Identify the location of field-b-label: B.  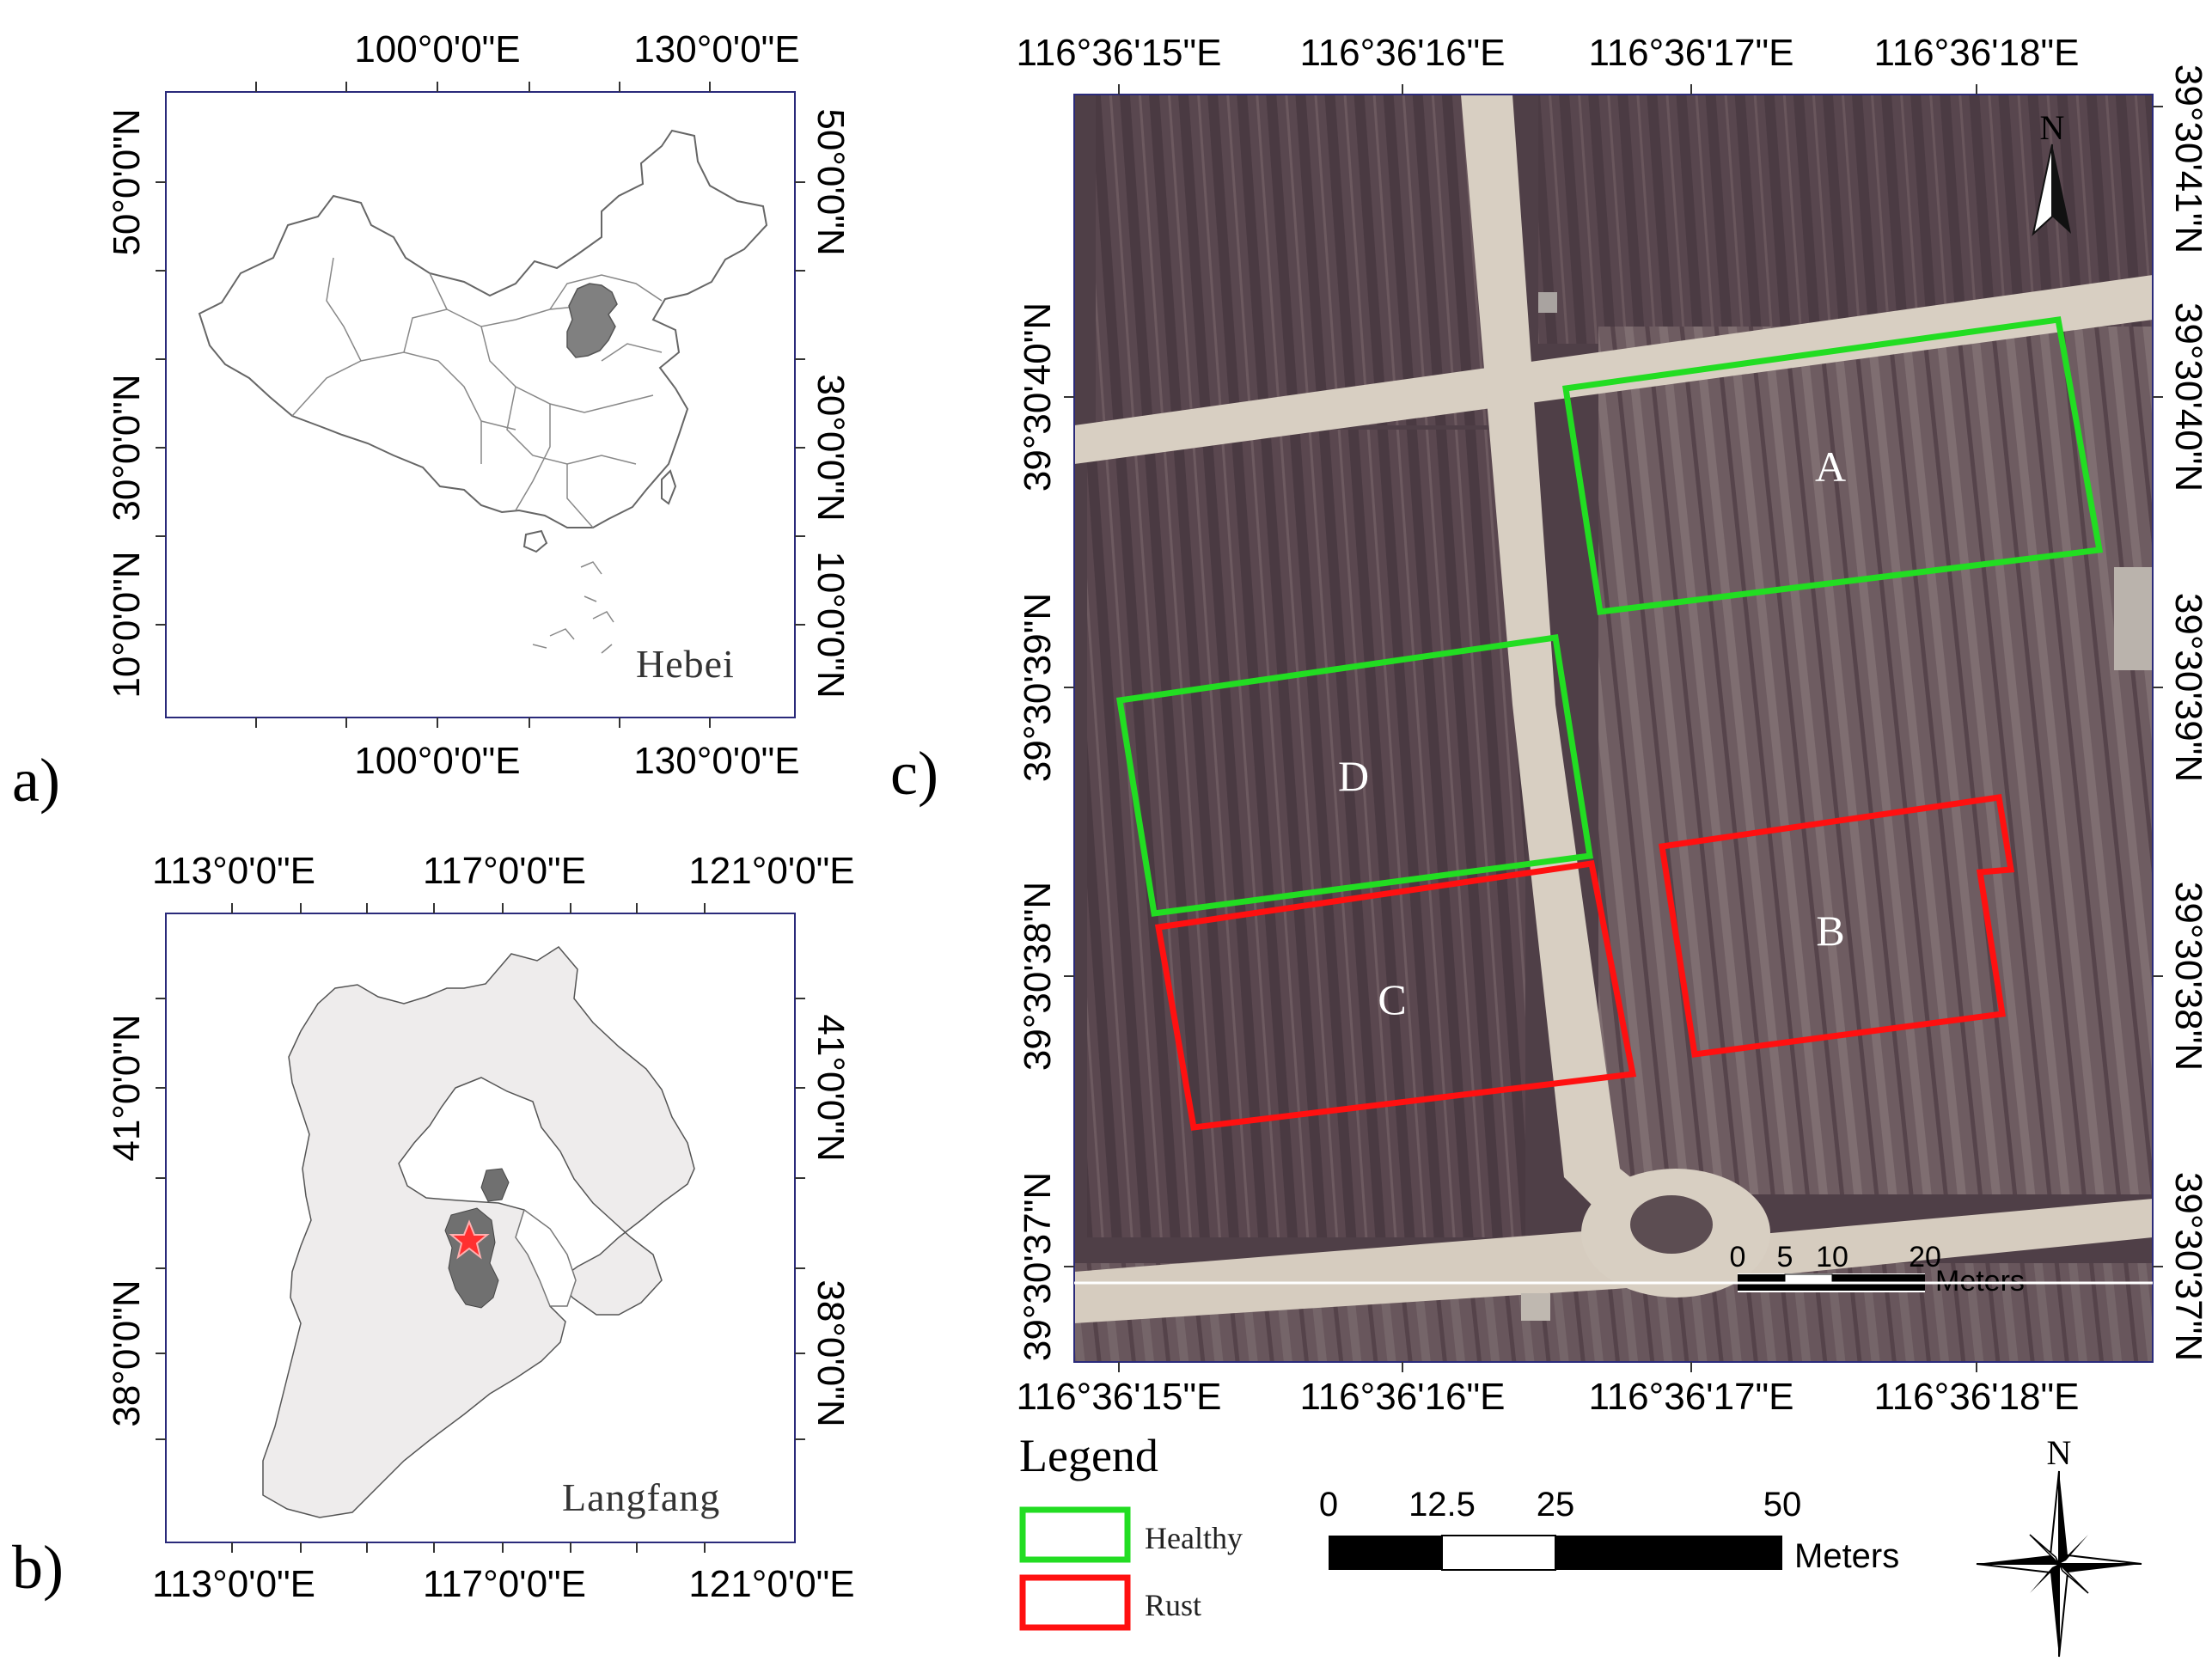
(1830, 931).